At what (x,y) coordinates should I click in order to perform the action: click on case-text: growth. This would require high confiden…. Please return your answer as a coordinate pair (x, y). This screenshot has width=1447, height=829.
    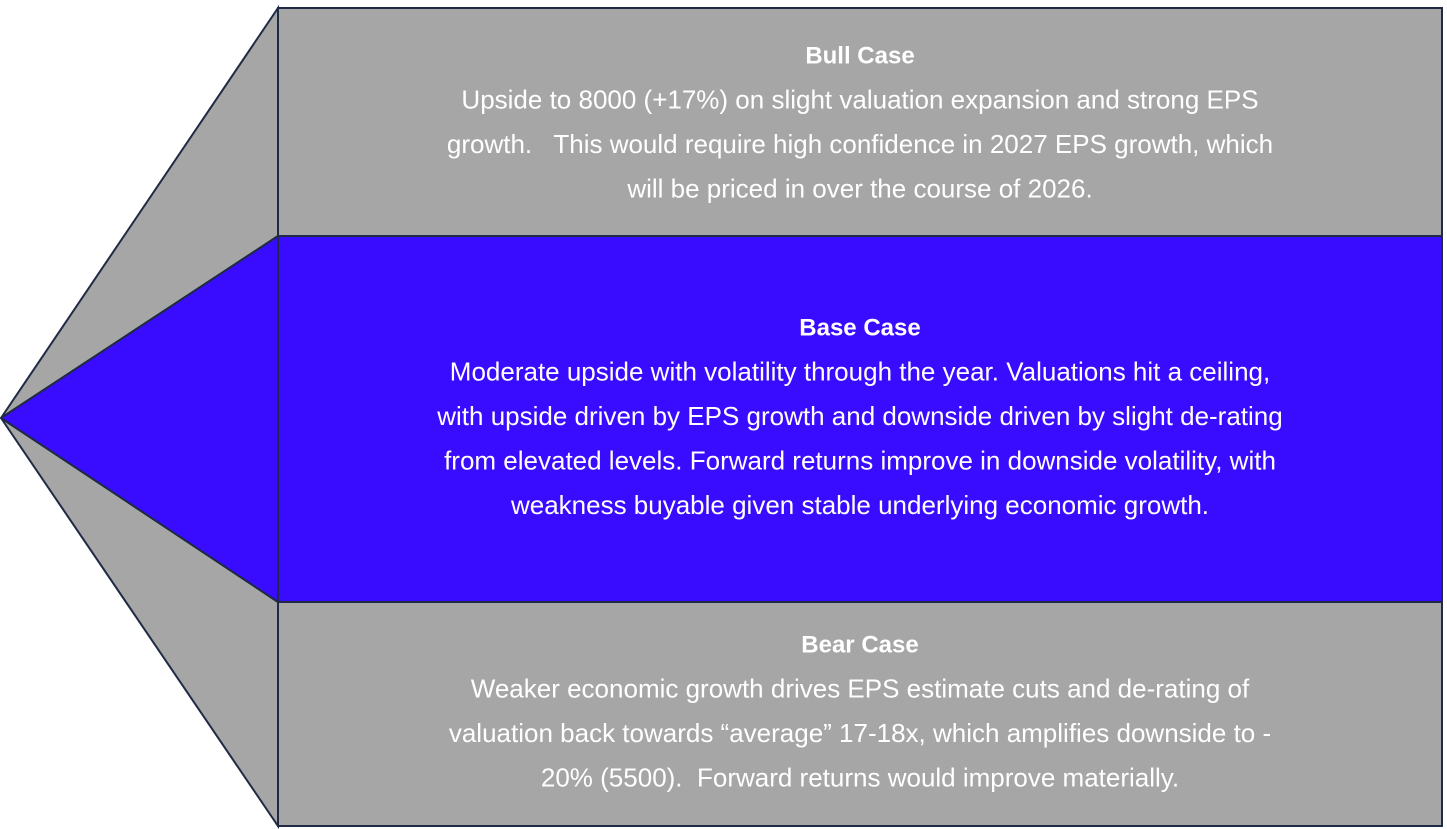
    Looking at the image, I should click on (860, 144).